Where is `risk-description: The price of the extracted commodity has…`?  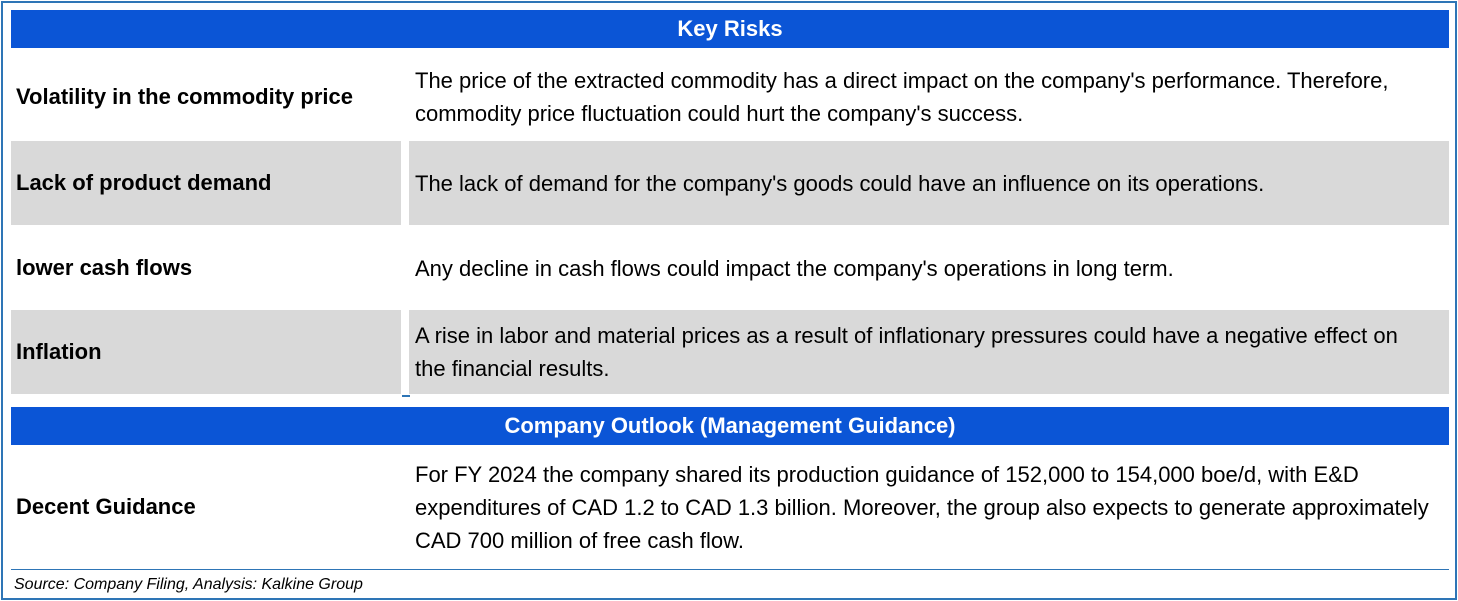 risk-description: The price of the extracted commodity has… is located at coordinates (902, 97).